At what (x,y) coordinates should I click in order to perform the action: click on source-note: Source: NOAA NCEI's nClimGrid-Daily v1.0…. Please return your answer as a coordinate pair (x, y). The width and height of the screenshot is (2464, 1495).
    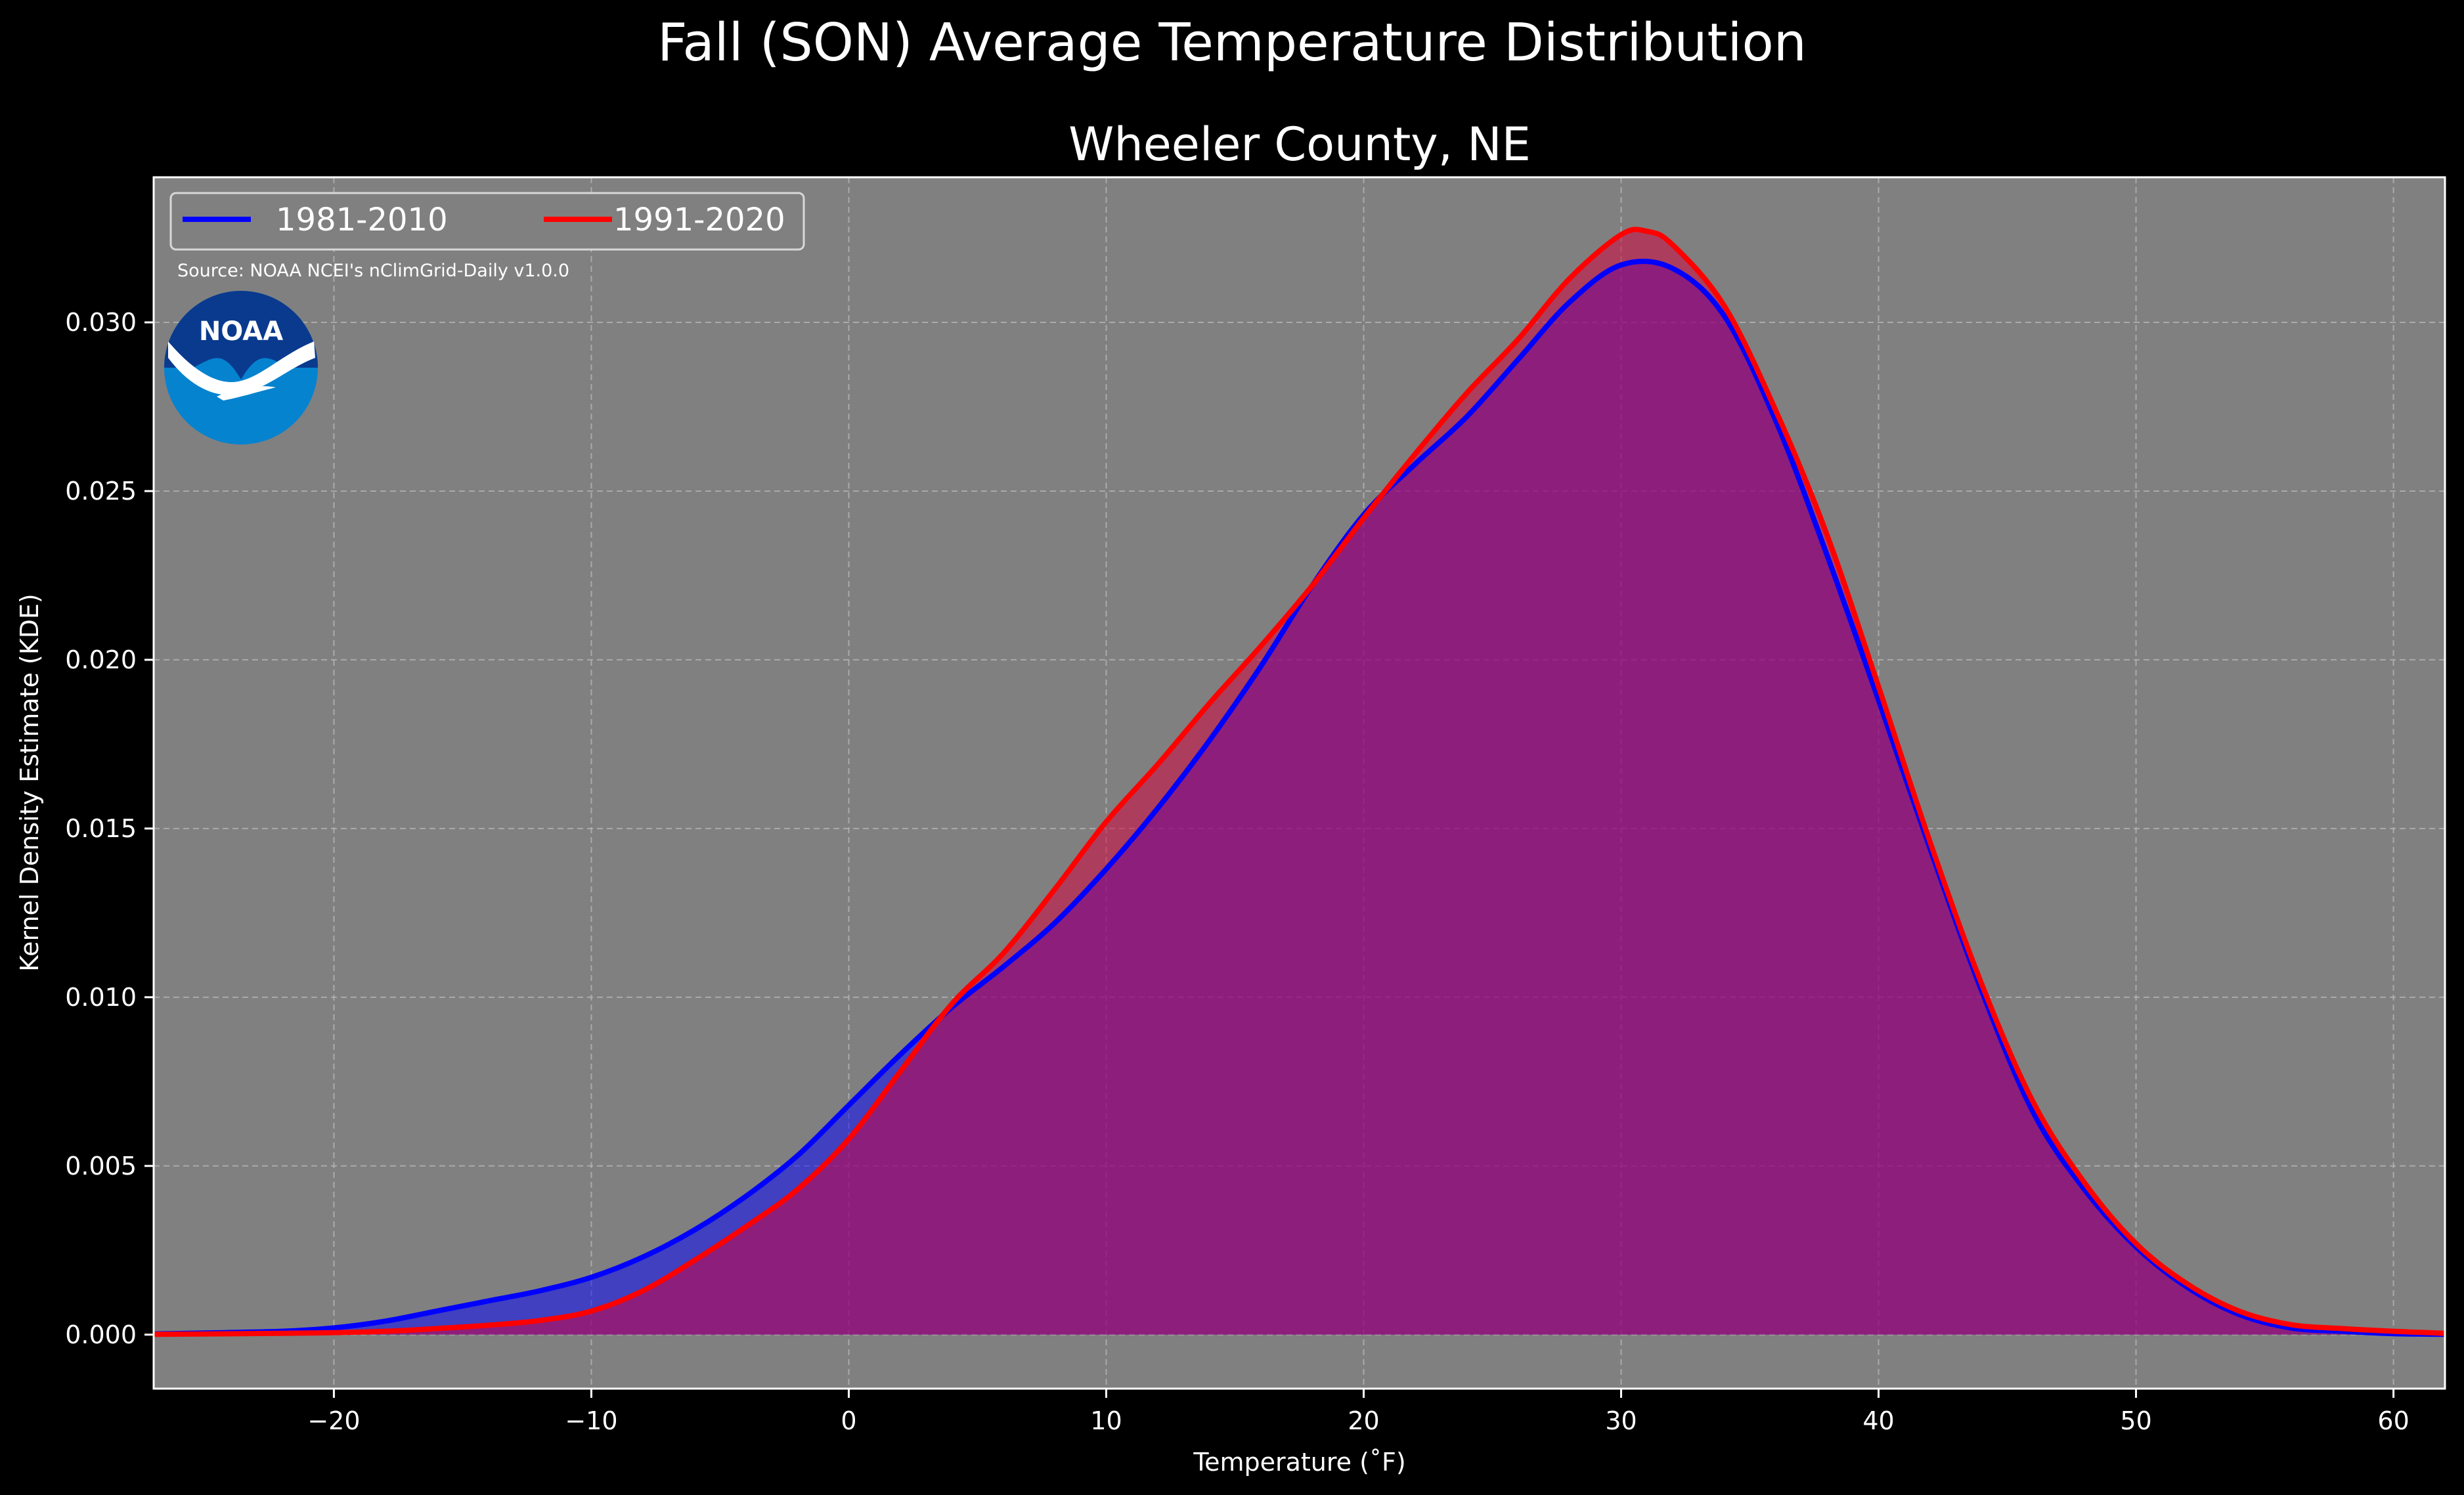
    Looking at the image, I should click on (373, 271).